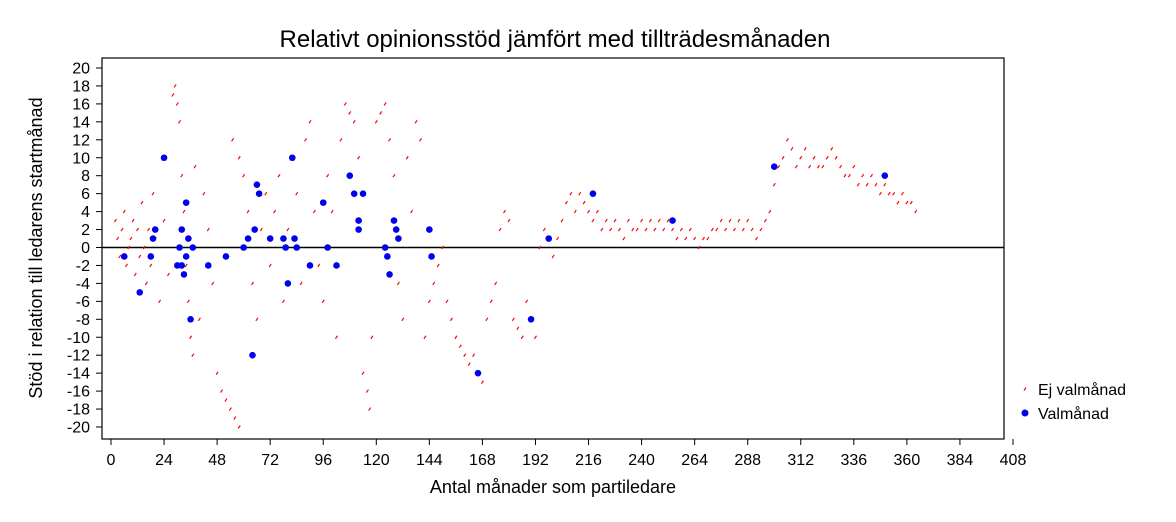 Image resolution: width=1176 pixels, height=522 pixels. Describe the element at coordinates (482, 460) in the screenshot. I see `x-tick-label: 168` at that location.